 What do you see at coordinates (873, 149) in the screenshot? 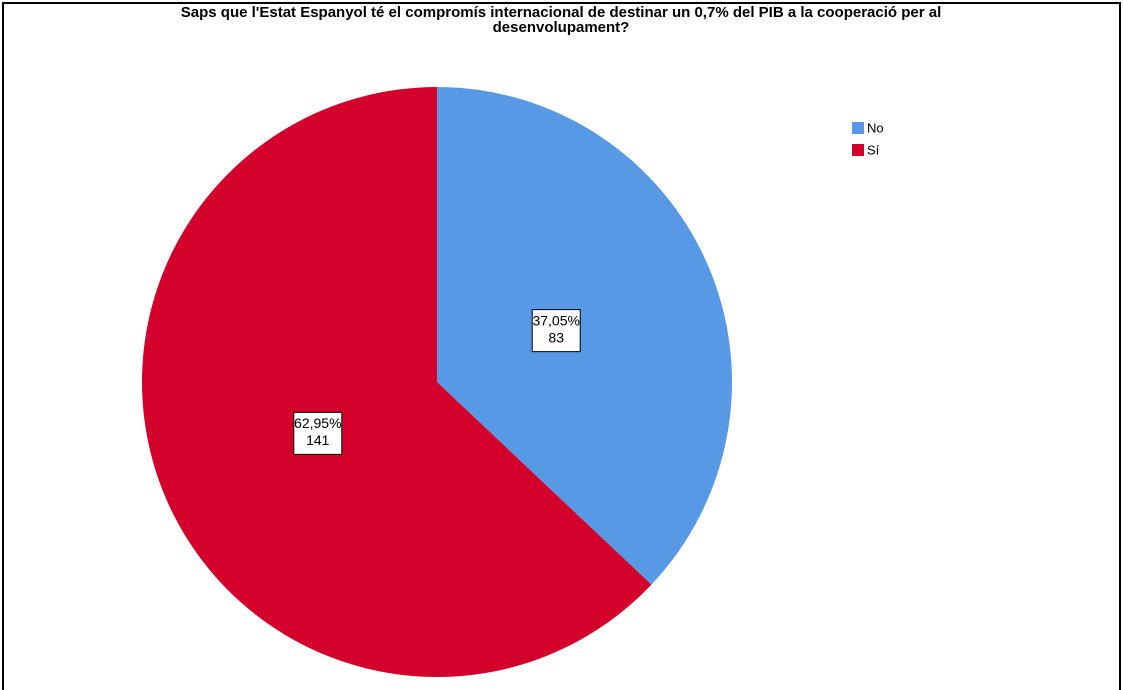
I see `legend-label: Sí` at bounding box center [873, 149].